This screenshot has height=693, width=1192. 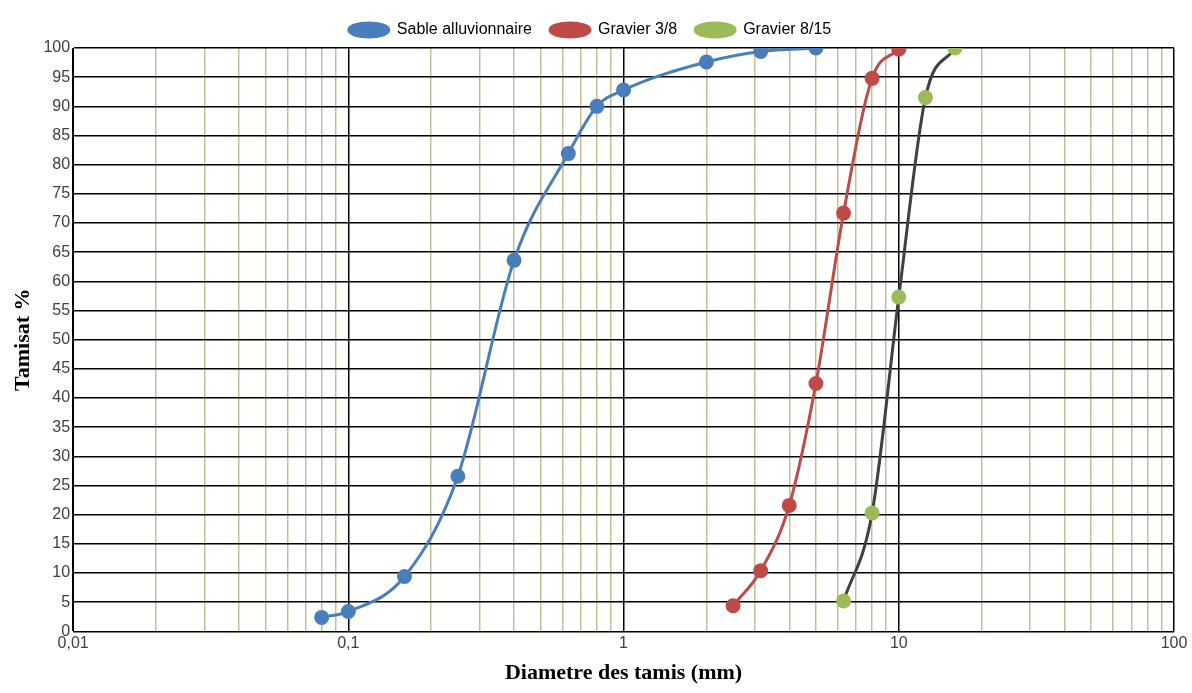 I want to click on y-tick-label: 80, so click(x=61, y=164).